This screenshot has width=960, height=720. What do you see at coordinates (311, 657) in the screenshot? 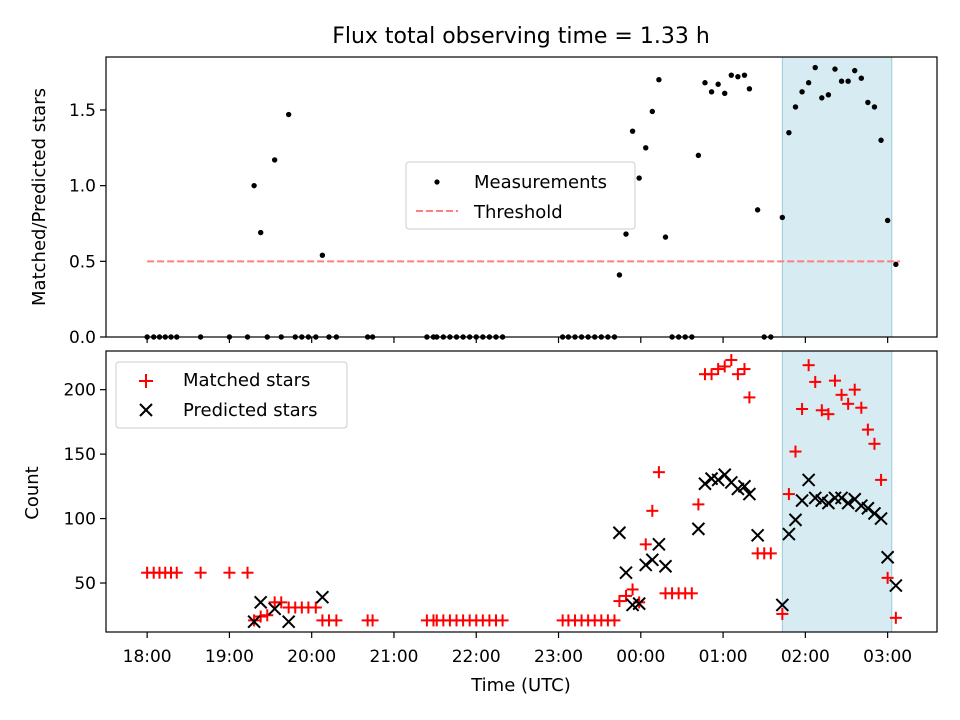
I see `x-tick-label: 20:00` at bounding box center [311, 657].